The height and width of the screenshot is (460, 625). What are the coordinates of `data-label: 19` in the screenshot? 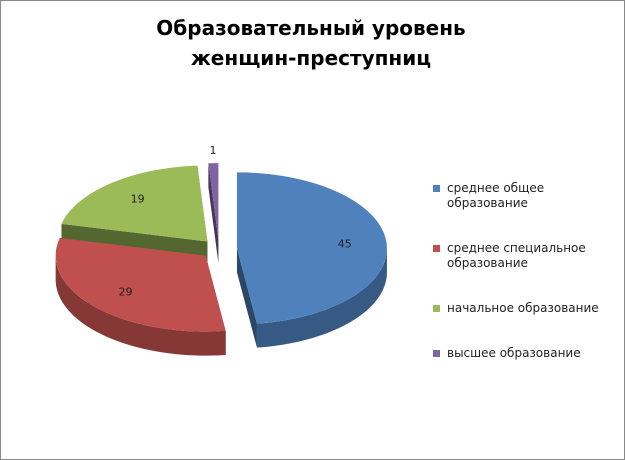 It's located at (138, 199).